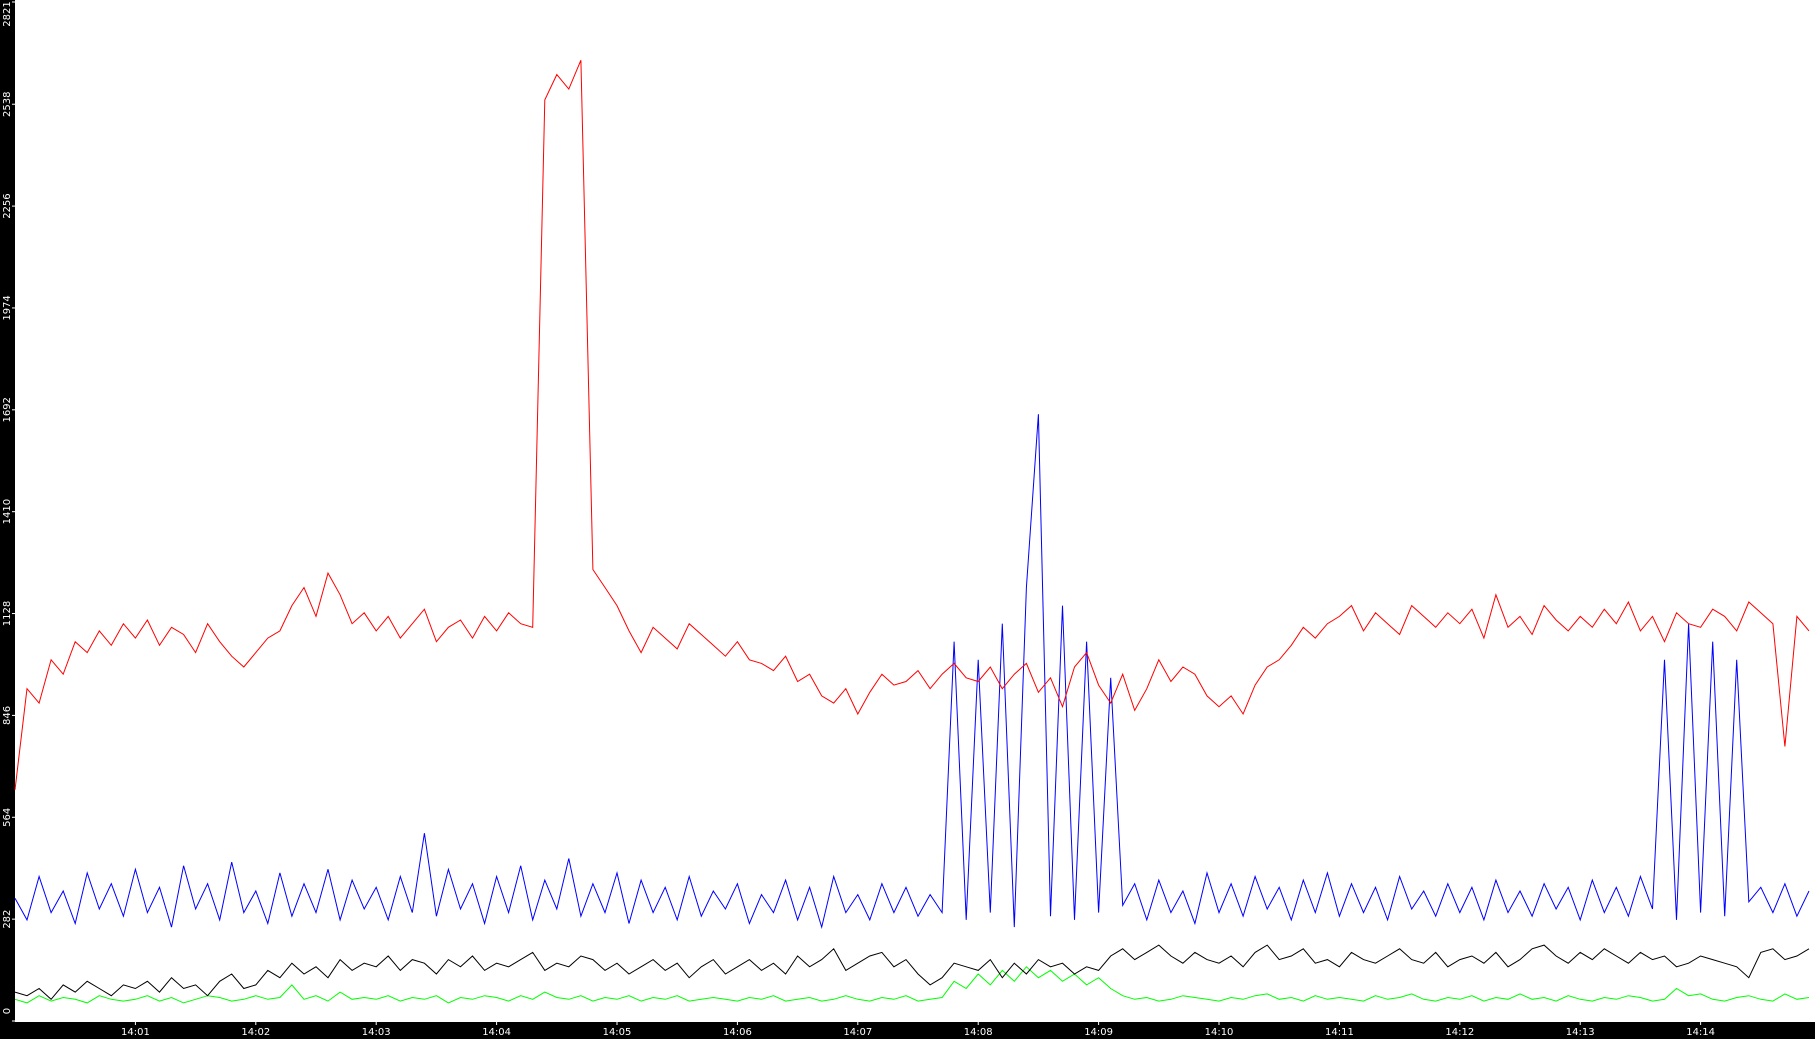 The height and width of the screenshot is (1039, 1815). I want to click on y-tick-label: 0, so click(7, 1011).